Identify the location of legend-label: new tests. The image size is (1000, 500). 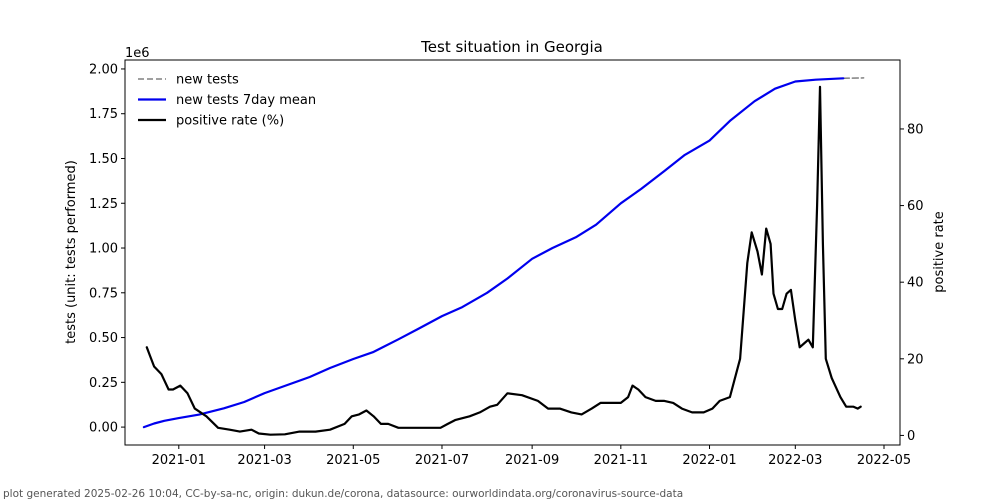
(207, 80).